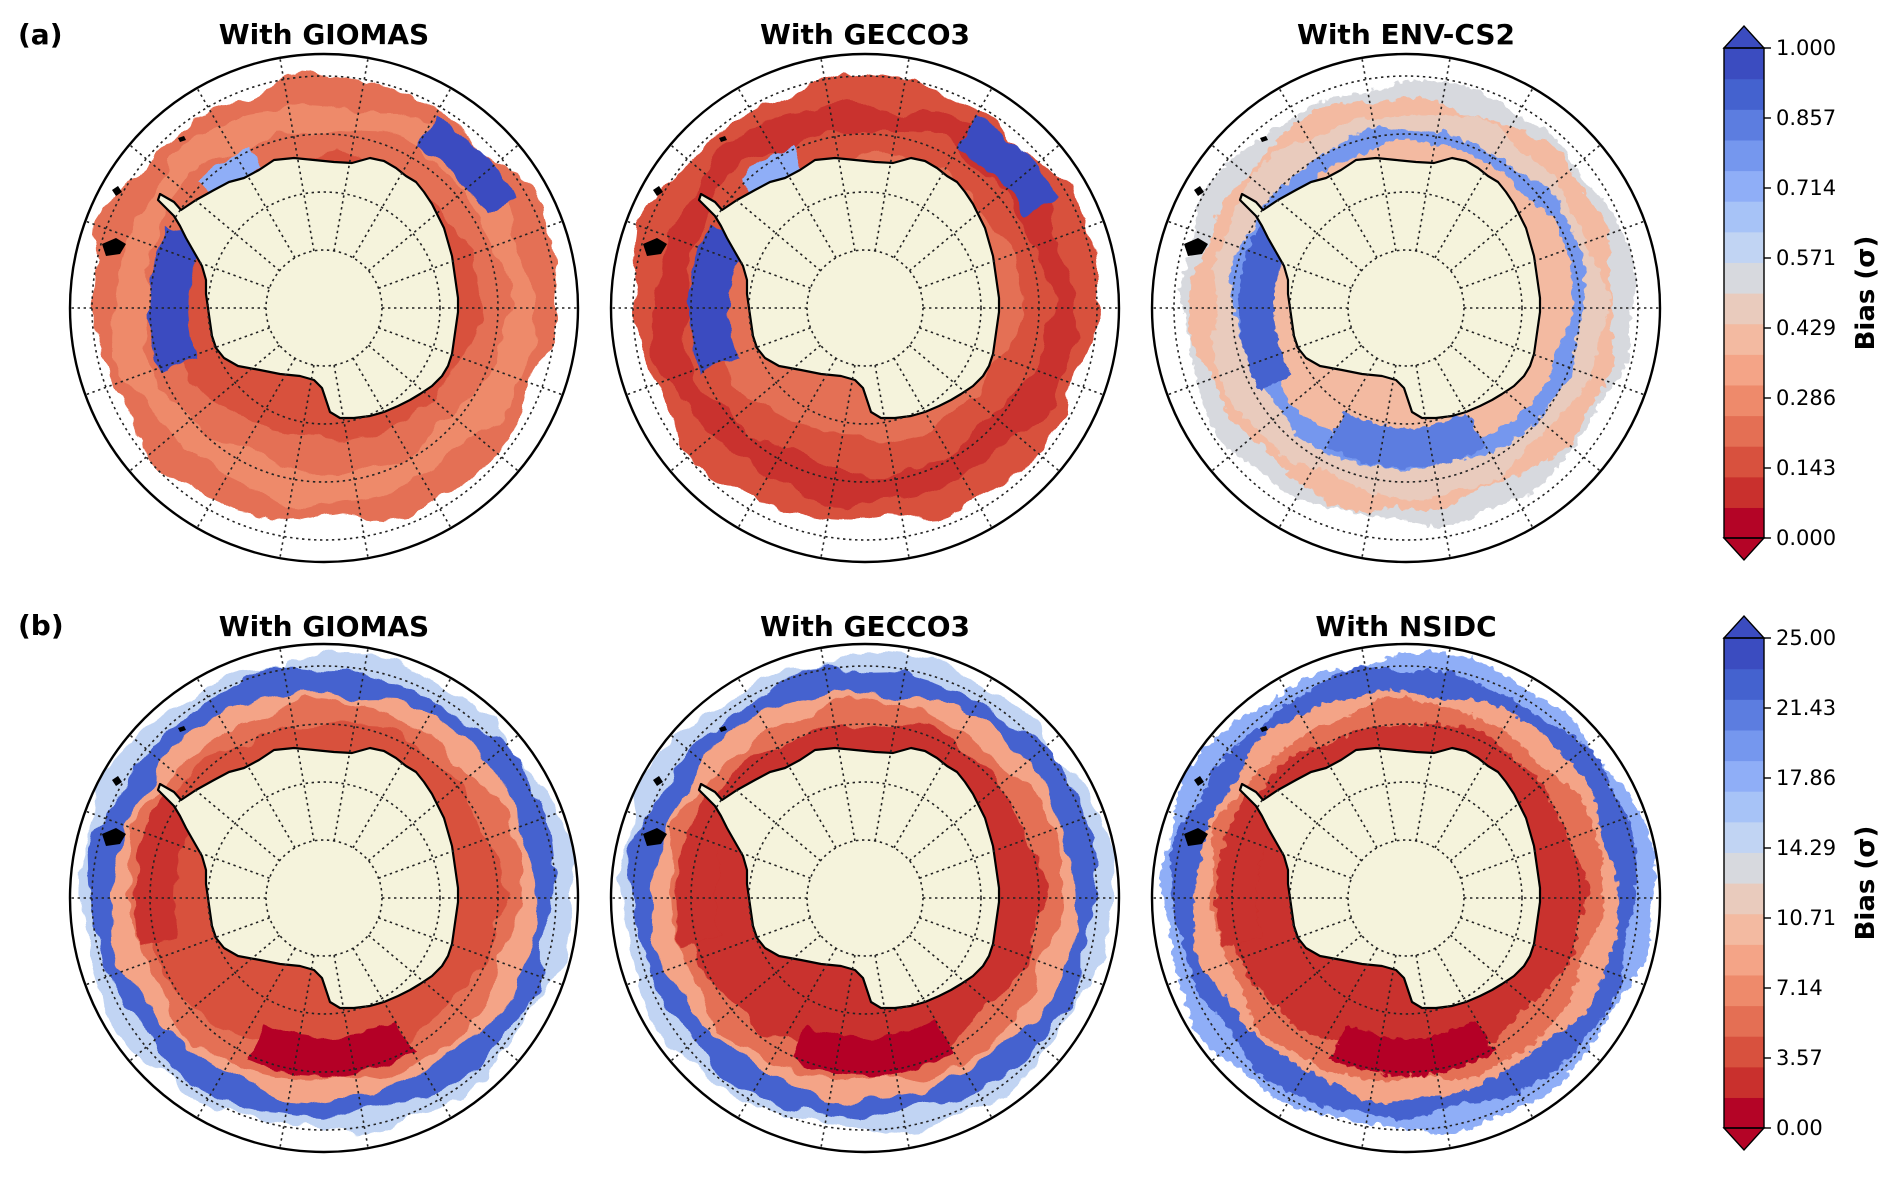 The image size is (1892, 1184). What do you see at coordinates (41, 625) in the screenshot?
I see `panel-label-b: (b)` at bounding box center [41, 625].